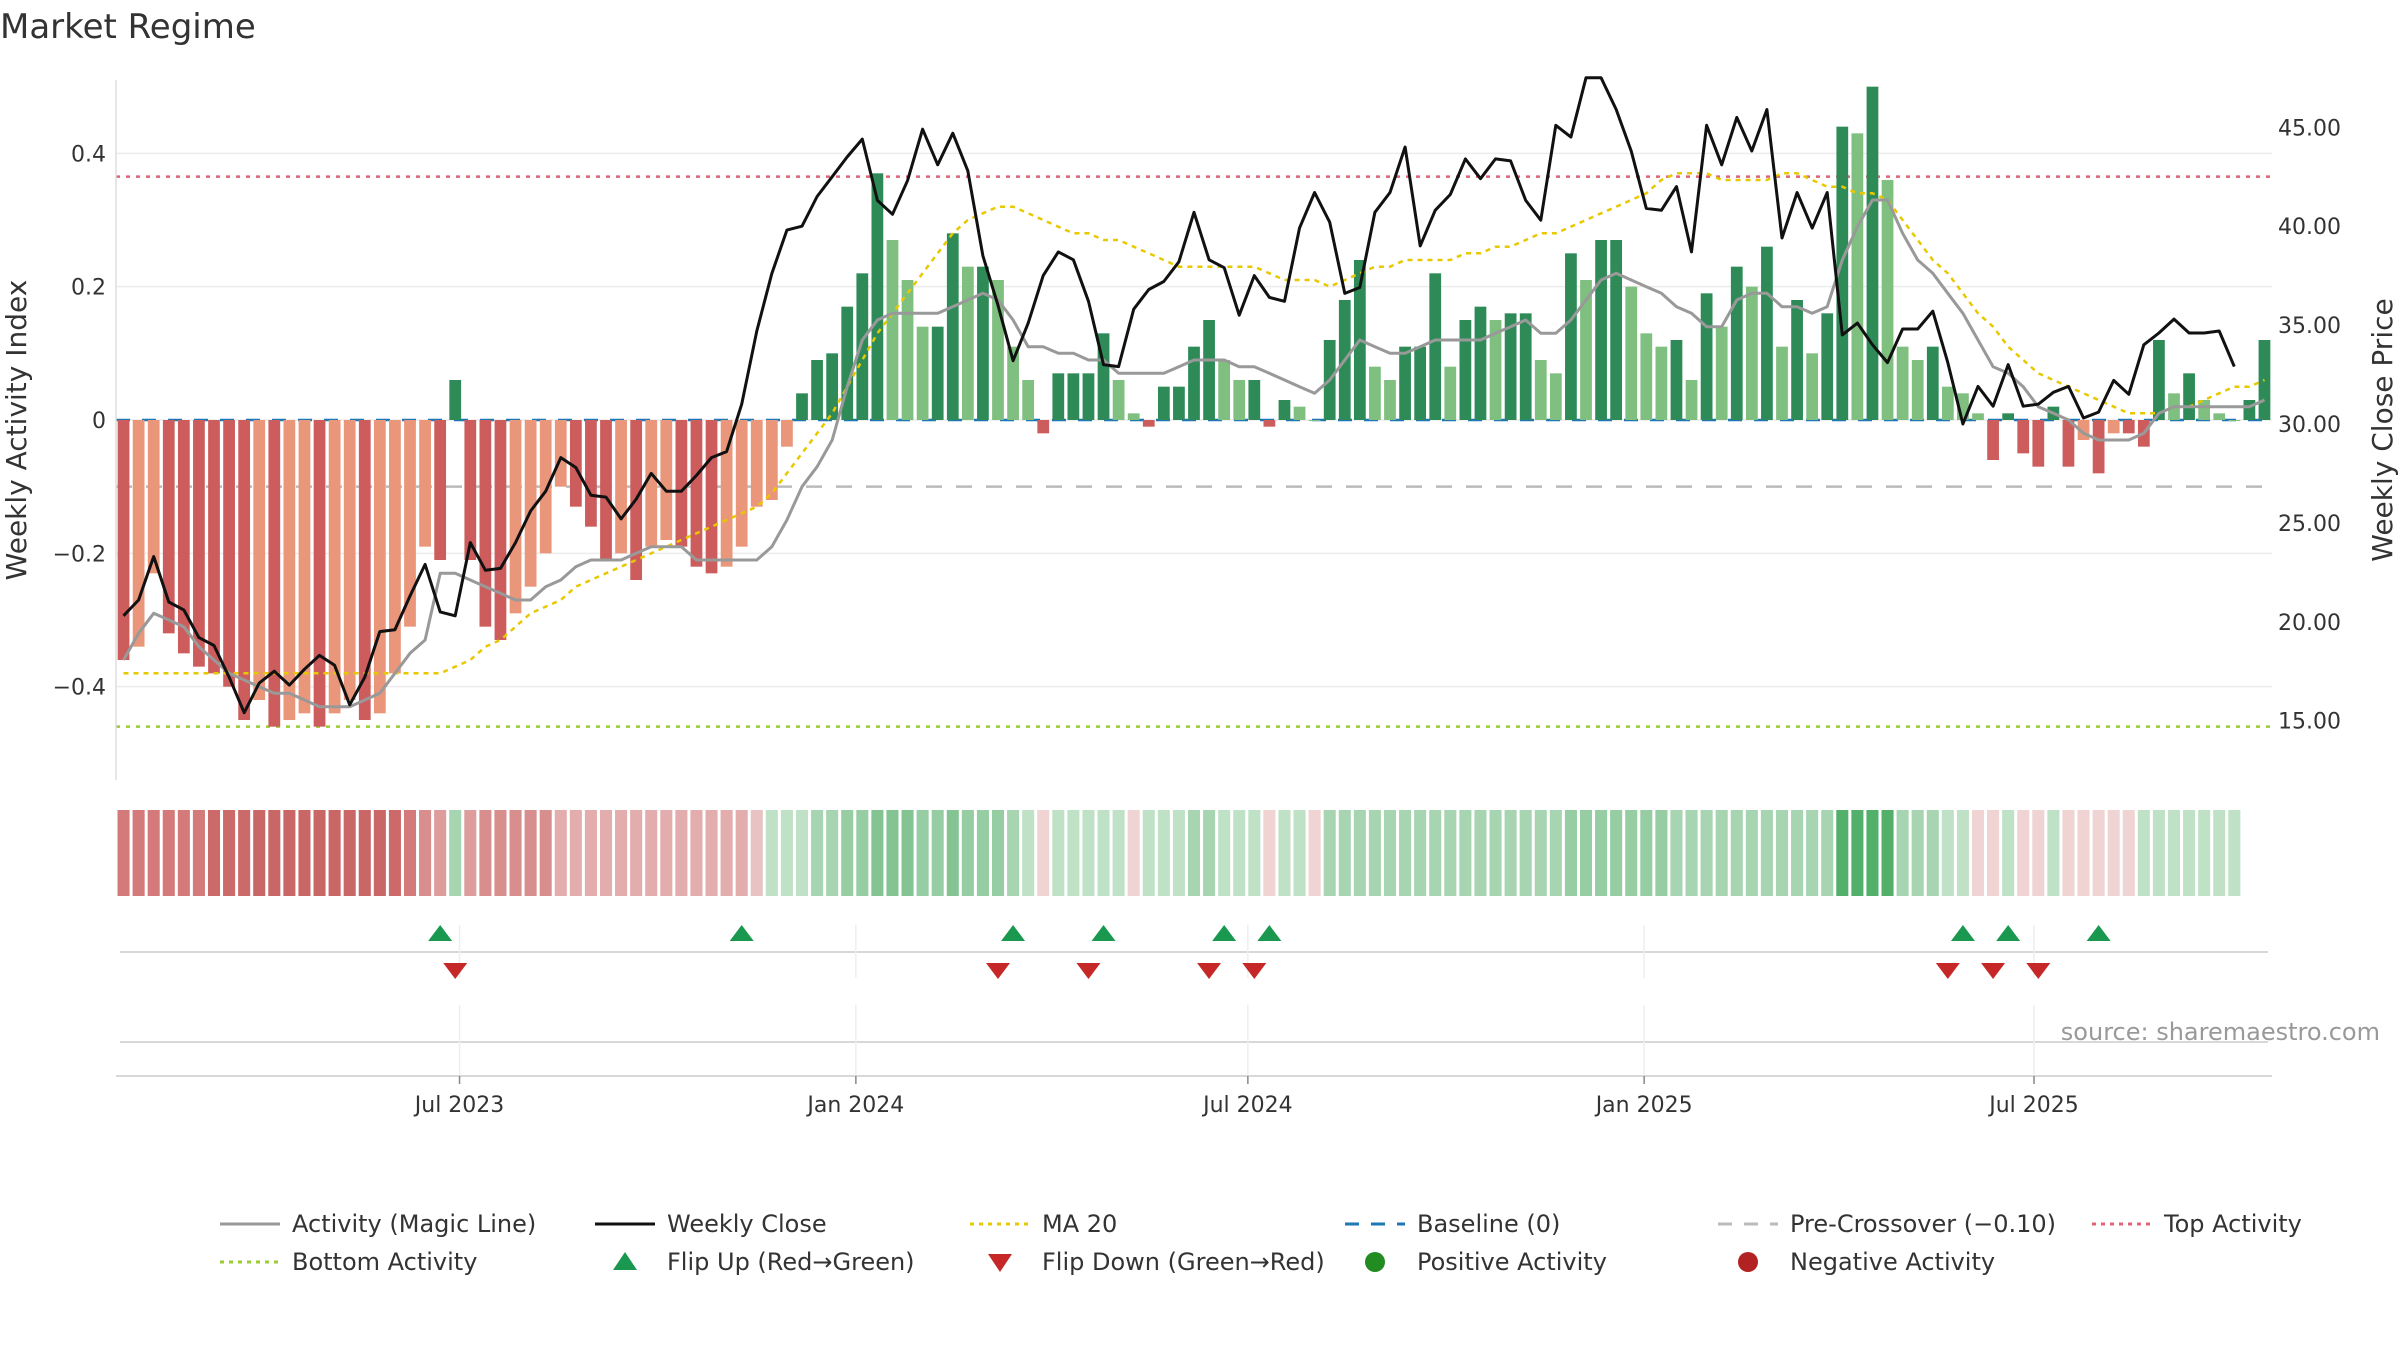  Describe the element at coordinates (1247, 1105) in the screenshot. I see `x-tick-label: Jul 2024` at that location.